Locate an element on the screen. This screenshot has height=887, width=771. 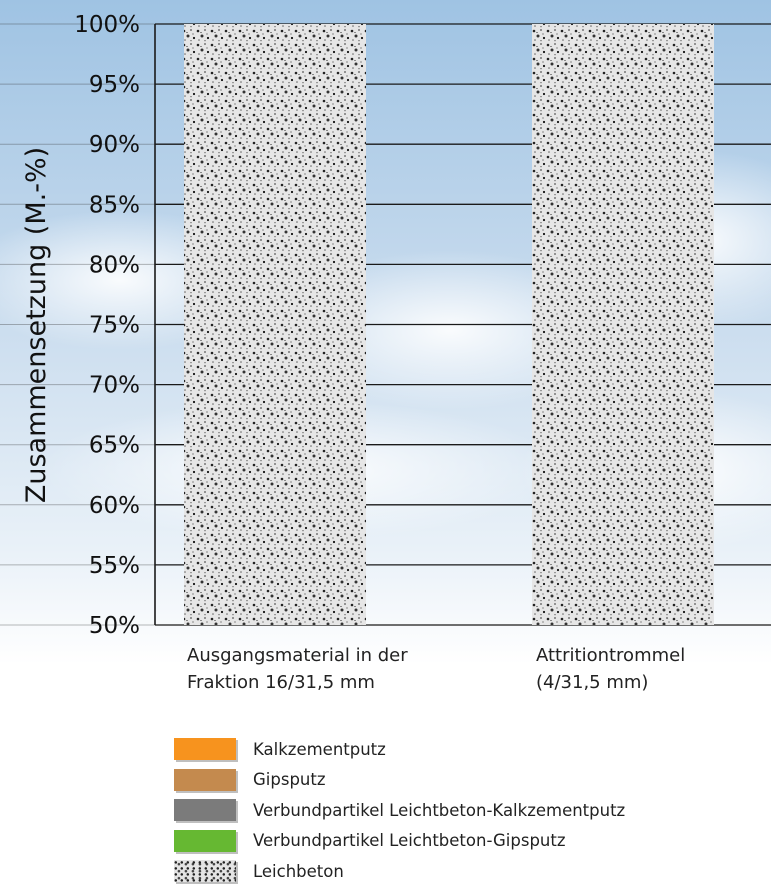
x-category-label: Attritiontrommel (4/31,5 mm) is located at coordinates (611, 669).